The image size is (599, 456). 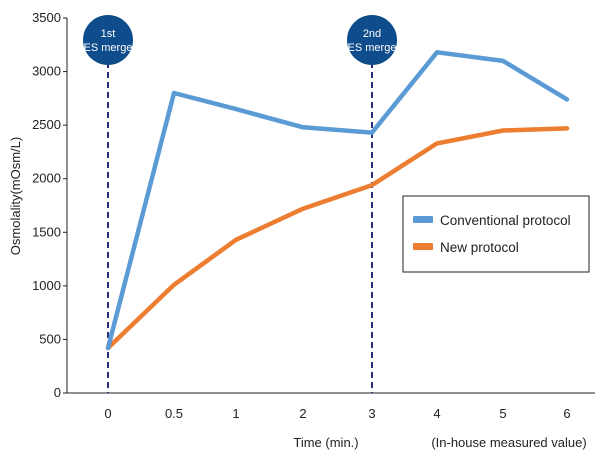 I want to click on y-tick-label: 1500, so click(x=46, y=231).